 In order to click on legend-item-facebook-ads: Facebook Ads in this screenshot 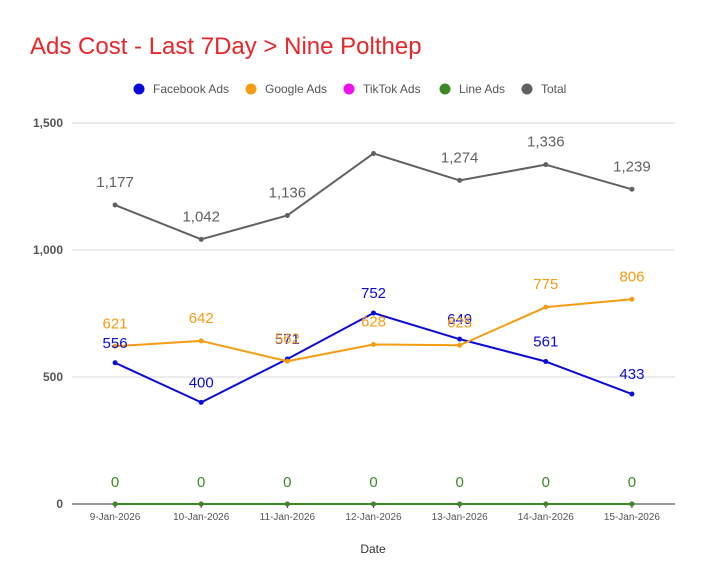, I will do `click(181, 89)`.